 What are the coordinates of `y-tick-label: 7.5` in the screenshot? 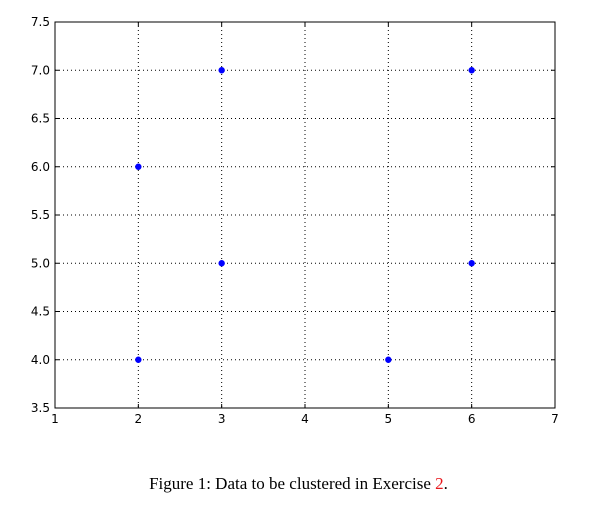 It's located at (40, 22).